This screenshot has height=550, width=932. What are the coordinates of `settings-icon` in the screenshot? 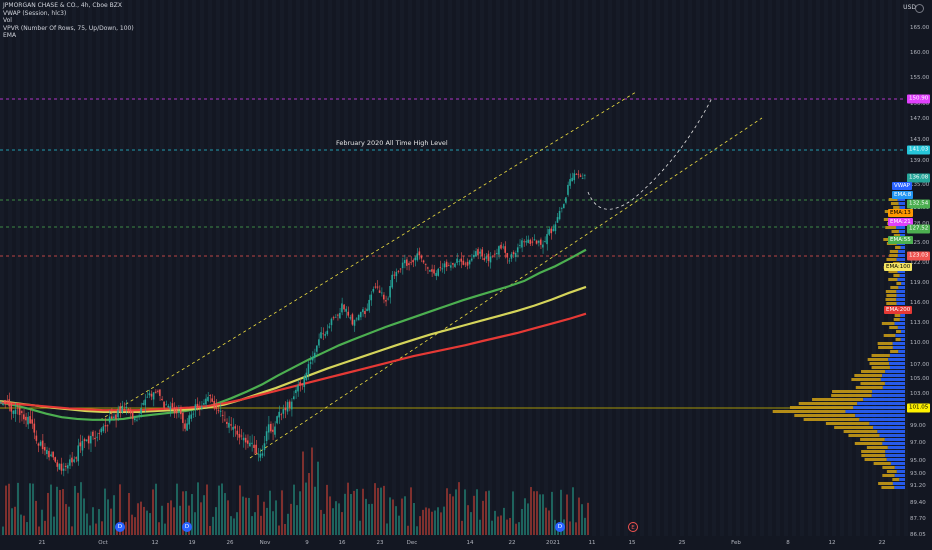 It's located at (919, 8).